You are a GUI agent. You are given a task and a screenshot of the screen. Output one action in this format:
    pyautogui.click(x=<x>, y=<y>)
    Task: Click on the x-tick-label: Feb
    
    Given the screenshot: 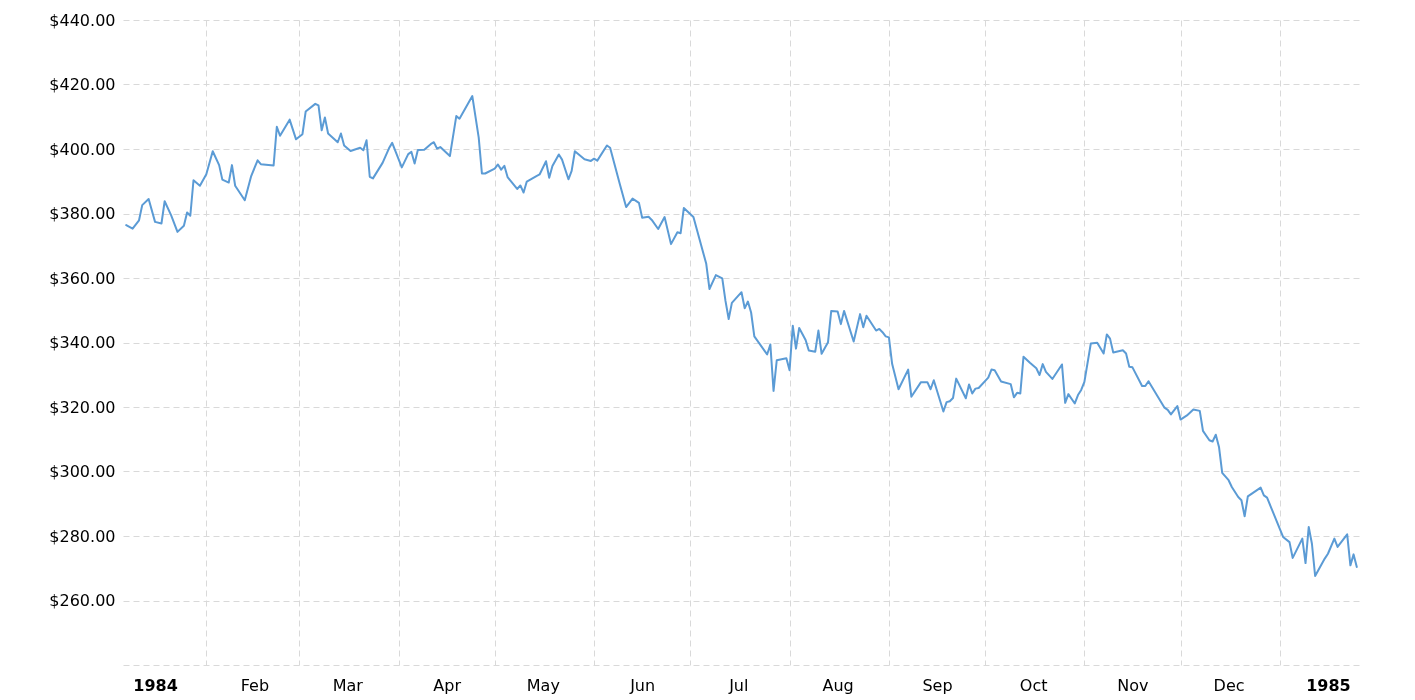 What is the action you would take?
    pyautogui.click(x=255, y=685)
    